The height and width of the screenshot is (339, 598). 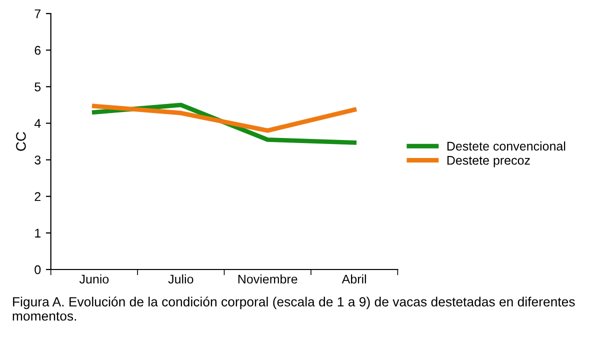 I want to click on text: Figura A. Evolución de la condición corporal (escala de 1 a 9) de vacas destetadas en diferentes momentos., so click(x=293, y=308).